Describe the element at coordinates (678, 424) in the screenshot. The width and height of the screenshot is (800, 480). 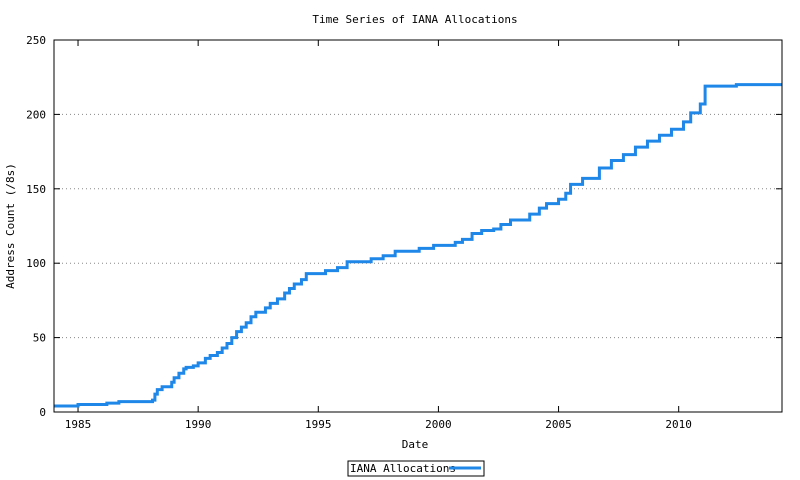
I see `x-tick-label: 2010` at that location.